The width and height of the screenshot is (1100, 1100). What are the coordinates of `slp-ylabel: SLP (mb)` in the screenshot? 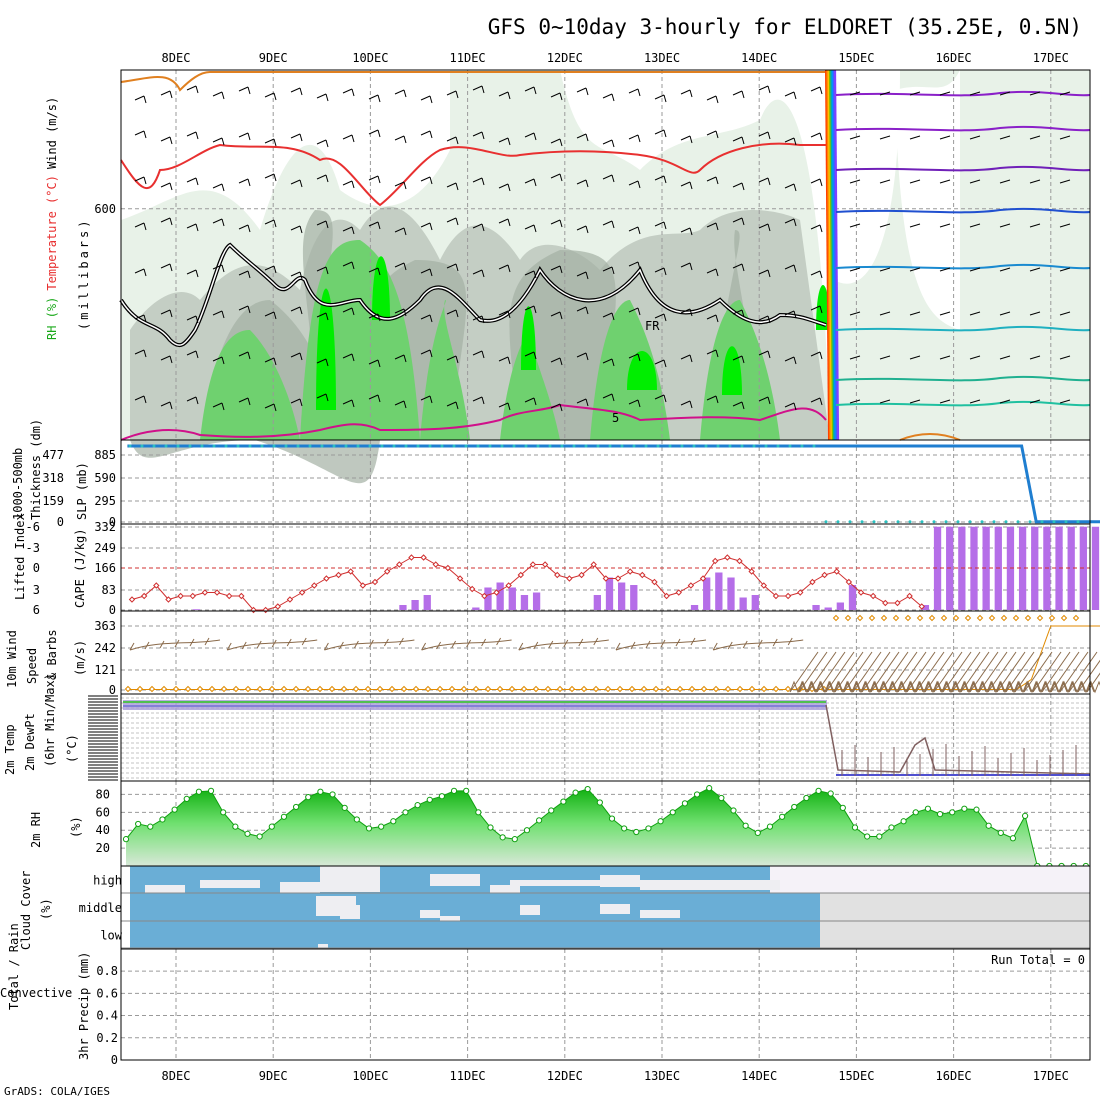 It's located at (82, 491).